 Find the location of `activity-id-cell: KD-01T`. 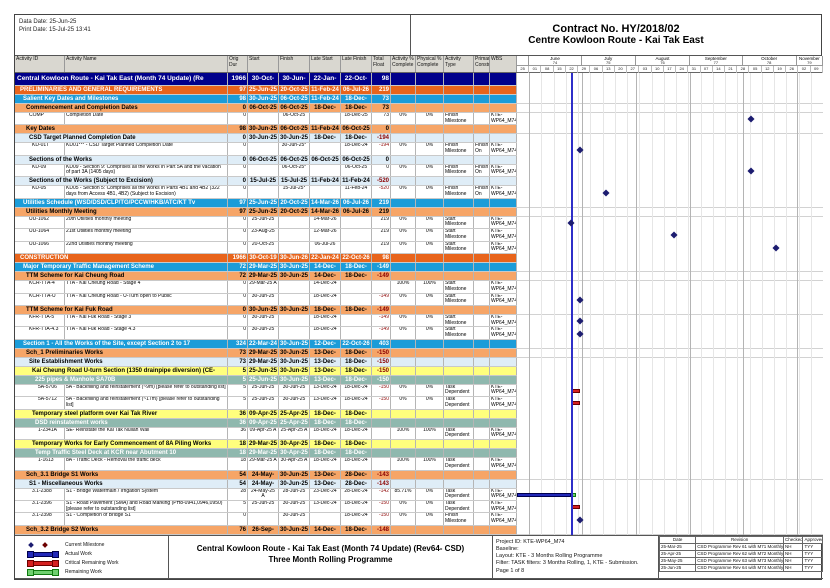

activity-id-cell: KD-01T is located at coordinates (40, 149).